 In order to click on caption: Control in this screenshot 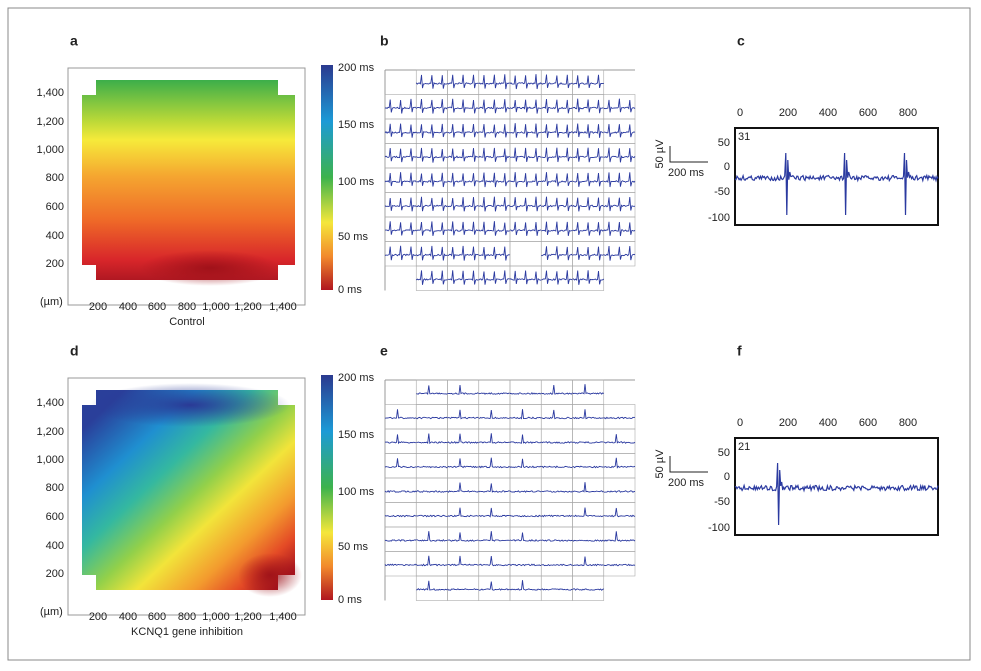, I will do `click(186, 322)`.